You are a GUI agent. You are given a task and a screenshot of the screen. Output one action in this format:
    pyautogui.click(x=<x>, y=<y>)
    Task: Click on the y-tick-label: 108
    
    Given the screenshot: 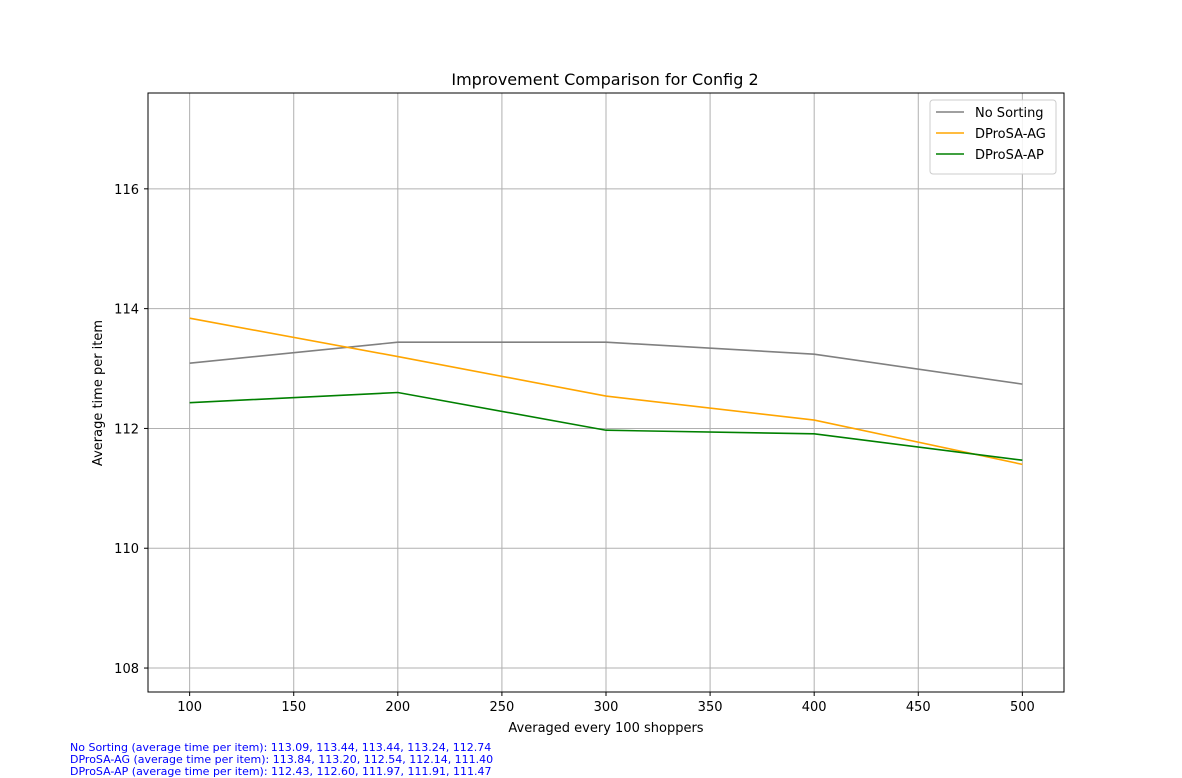 What is the action you would take?
    pyautogui.click(x=126, y=669)
    